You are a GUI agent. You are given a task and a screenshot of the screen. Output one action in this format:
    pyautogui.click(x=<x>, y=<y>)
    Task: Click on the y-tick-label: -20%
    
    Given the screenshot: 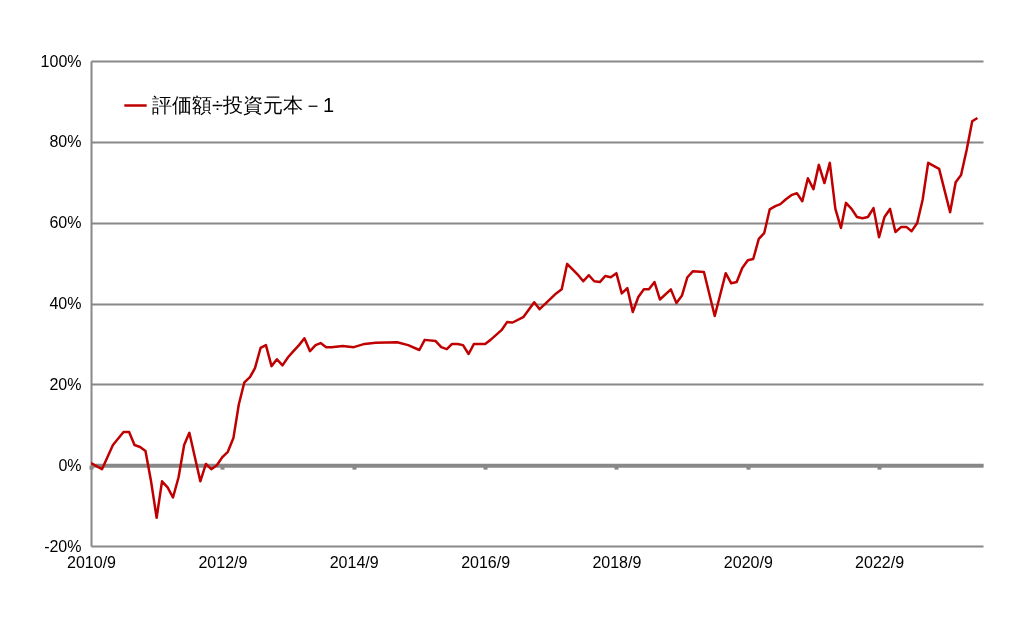 What is the action you would take?
    pyautogui.click(x=63, y=546)
    